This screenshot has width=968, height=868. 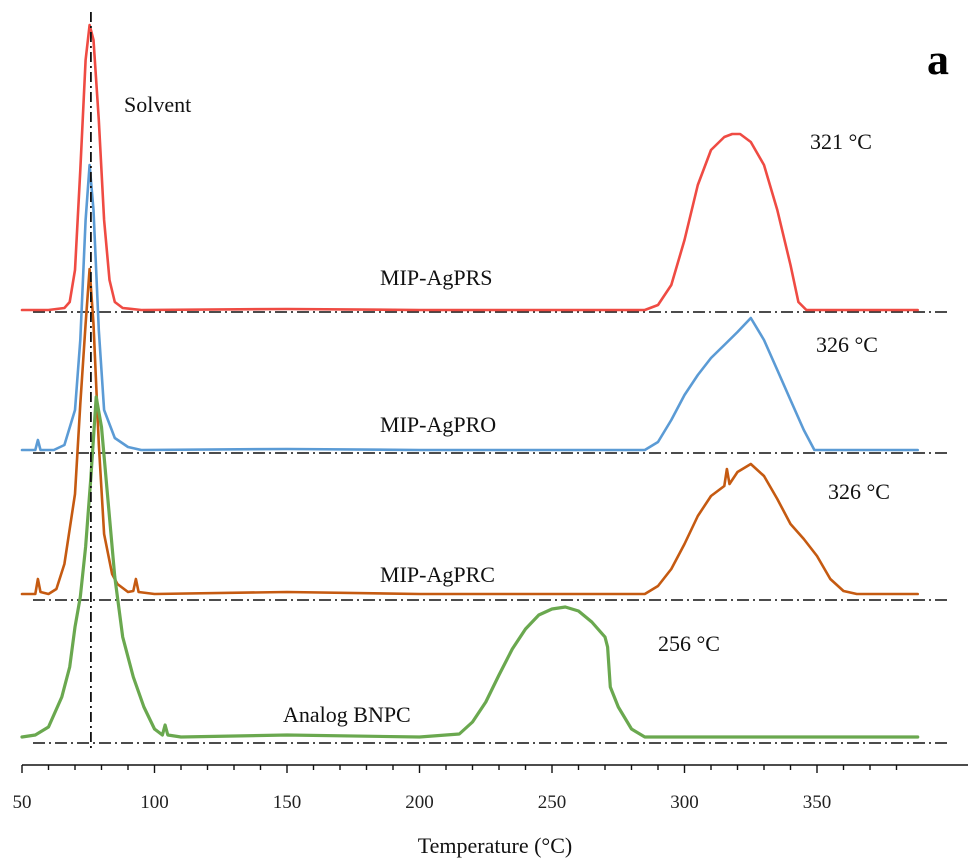 What do you see at coordinates (22, 802) in the screenshot?
I see `x-tick-label: 50` at bounding box center [22, 802].